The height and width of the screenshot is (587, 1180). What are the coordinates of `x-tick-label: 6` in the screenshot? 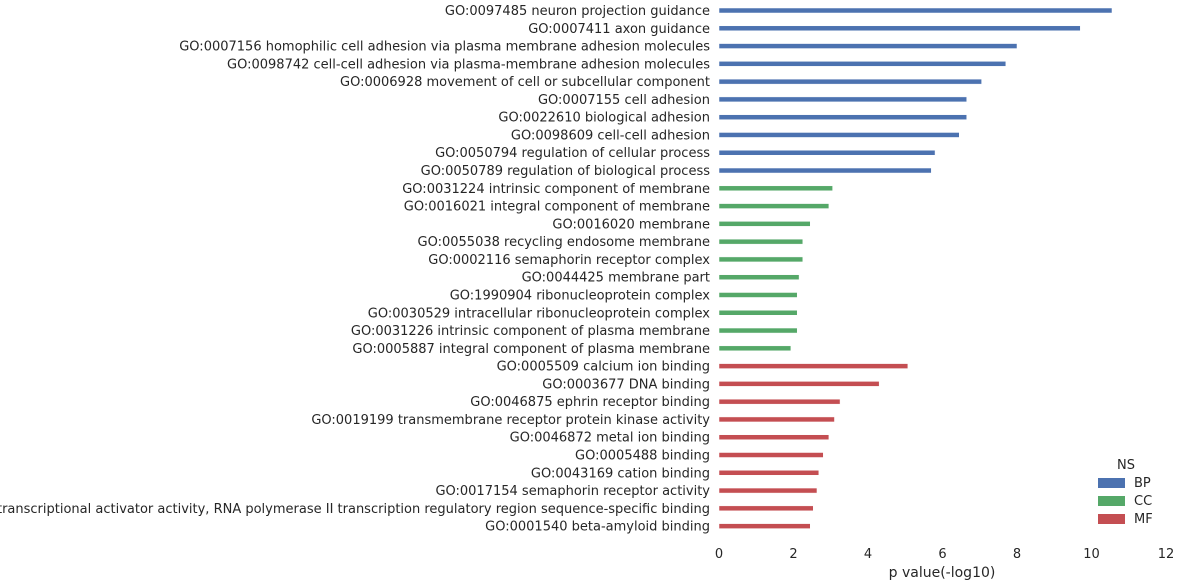 It's located at (942, 554).